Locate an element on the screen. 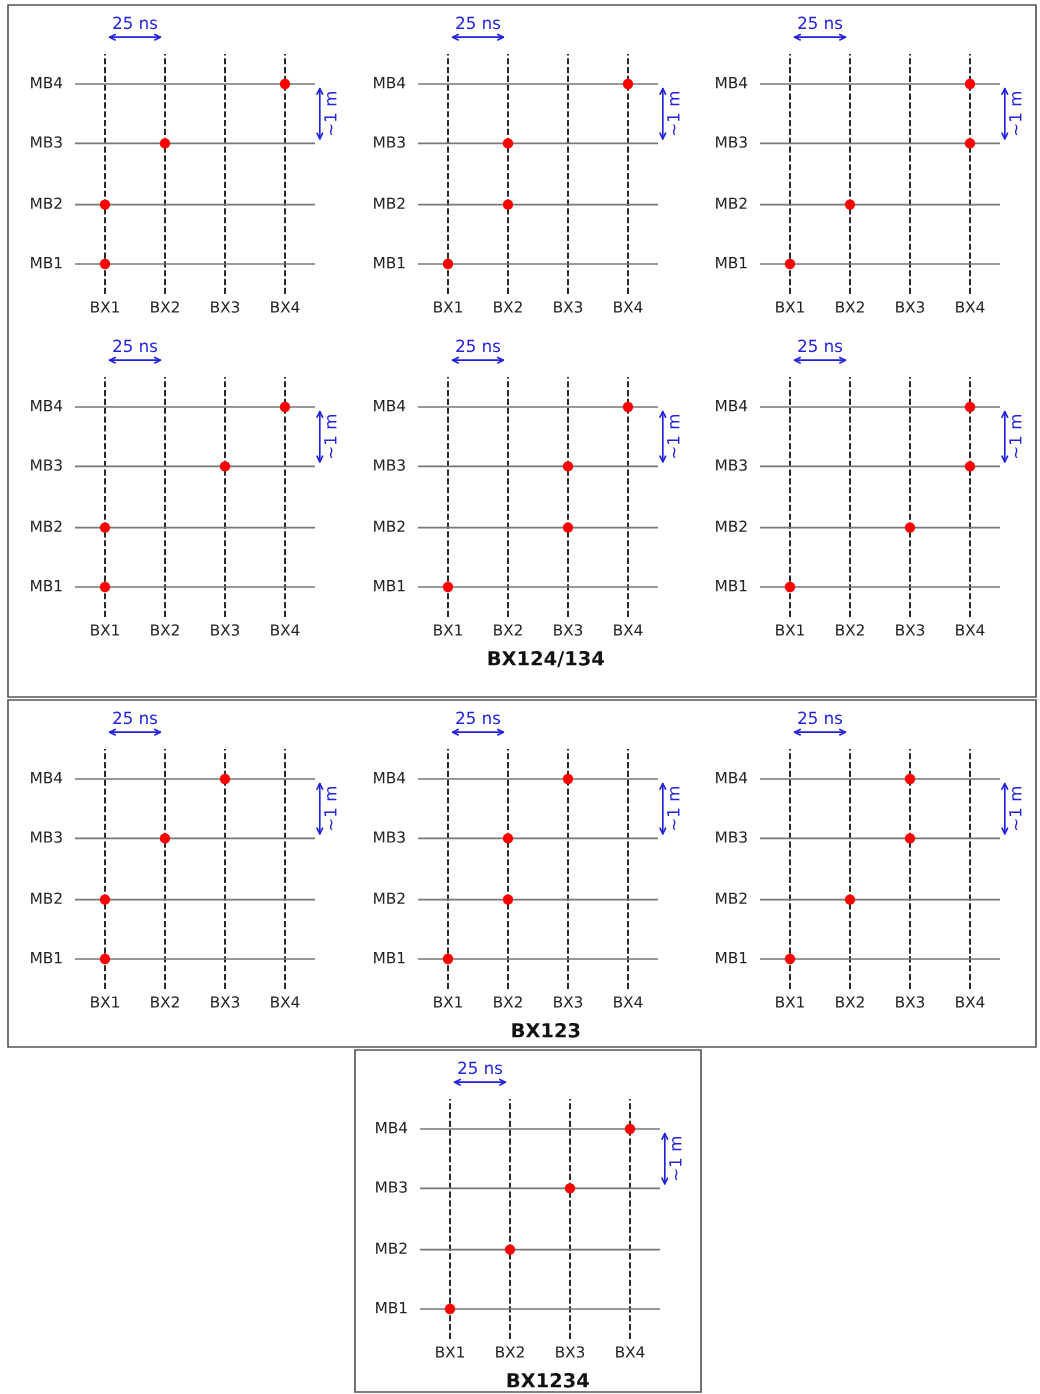 The height and width of the screenshot is (1394, 1040). text: BX123 is located at coordinates (546, 1030).